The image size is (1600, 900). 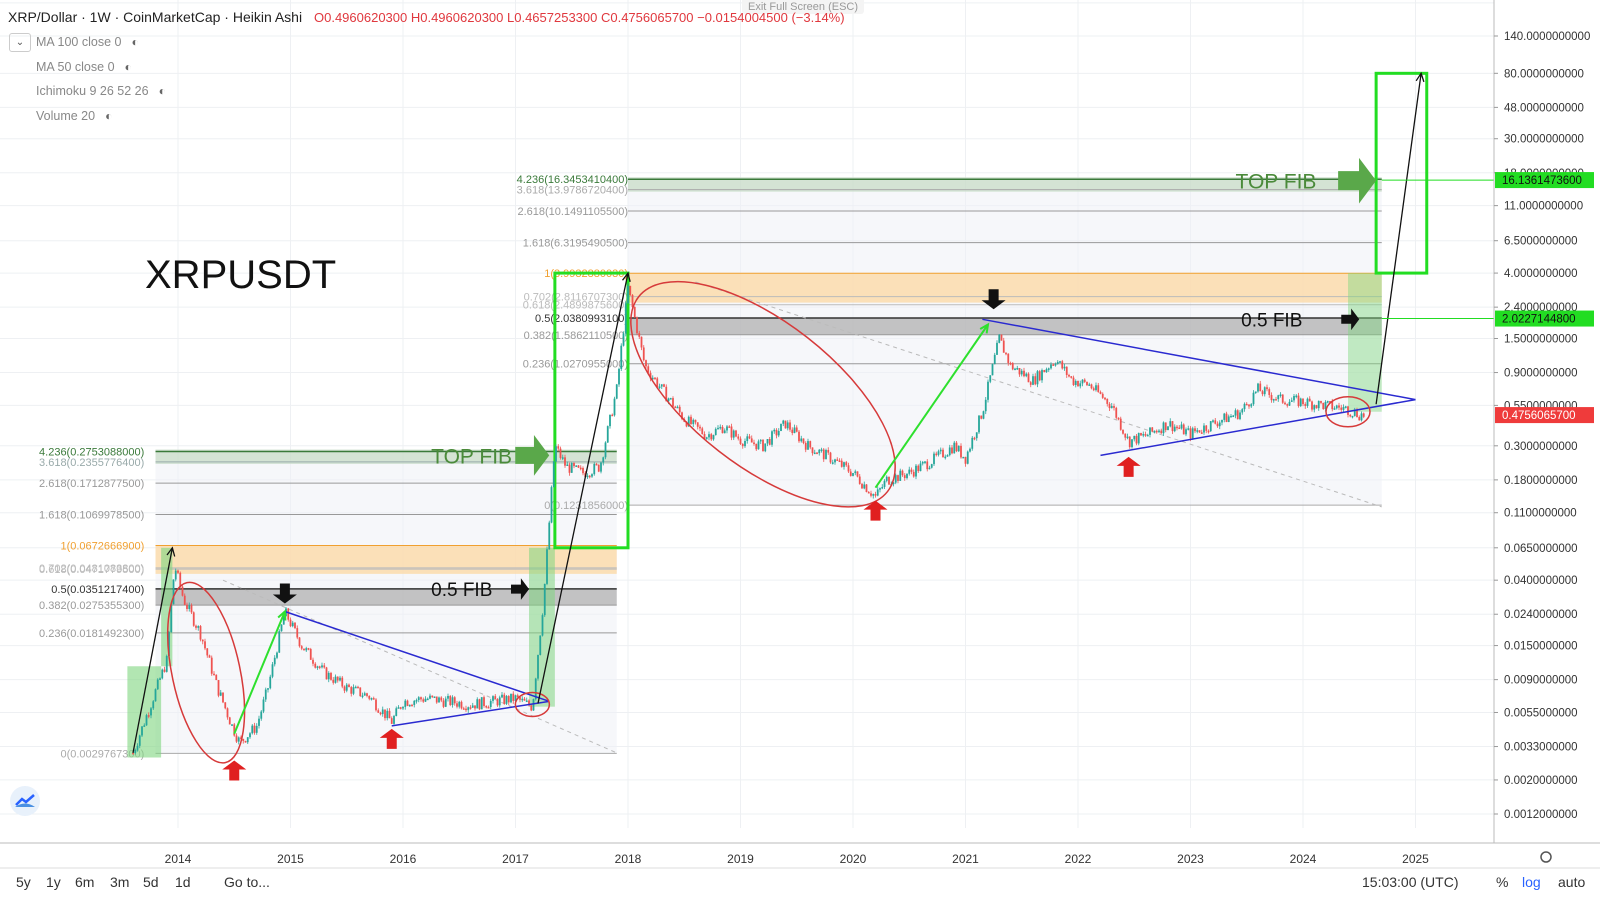 What do you see at coordinates (386, 456) in the screenshot?
I see `fib2014-fib-band-top` at bounding box center [386, 456].